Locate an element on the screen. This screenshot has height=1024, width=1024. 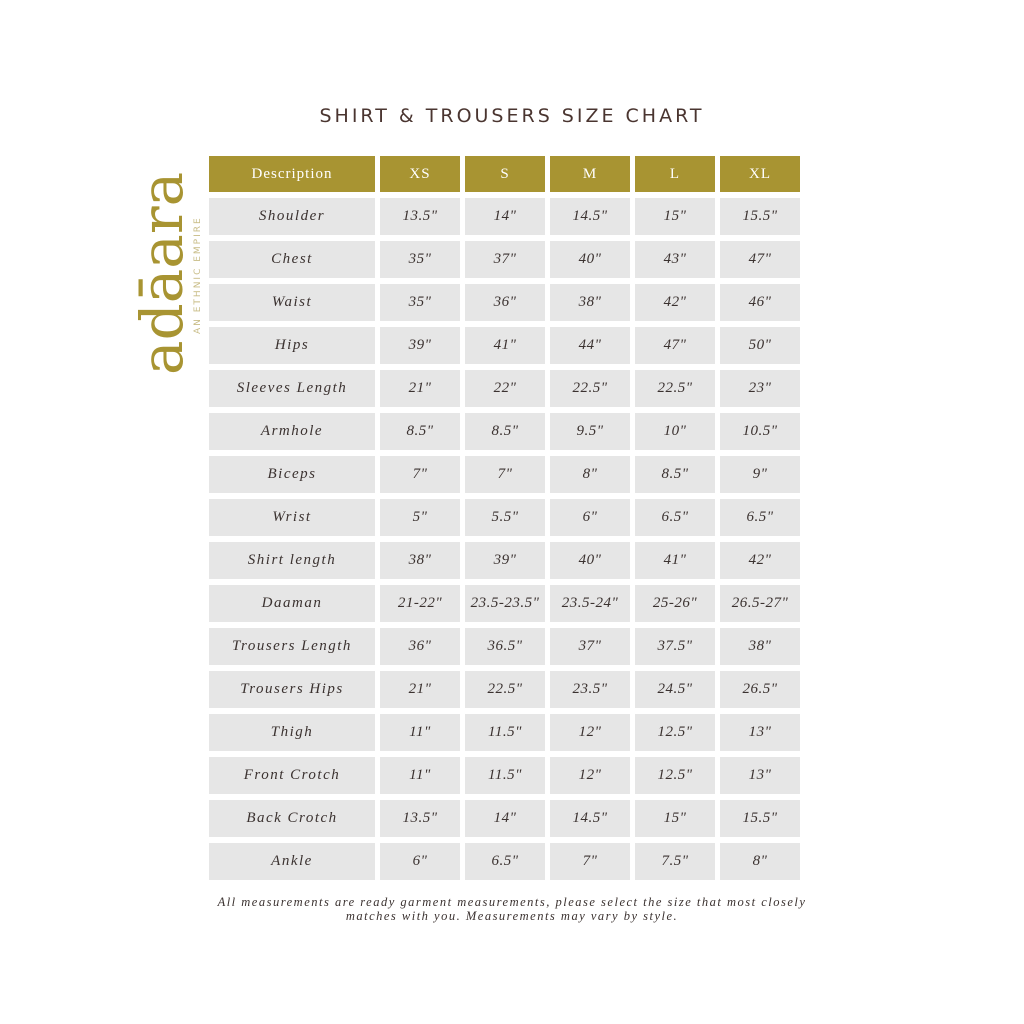
measurement-cell: 5" is located at coordinates (420, 517).